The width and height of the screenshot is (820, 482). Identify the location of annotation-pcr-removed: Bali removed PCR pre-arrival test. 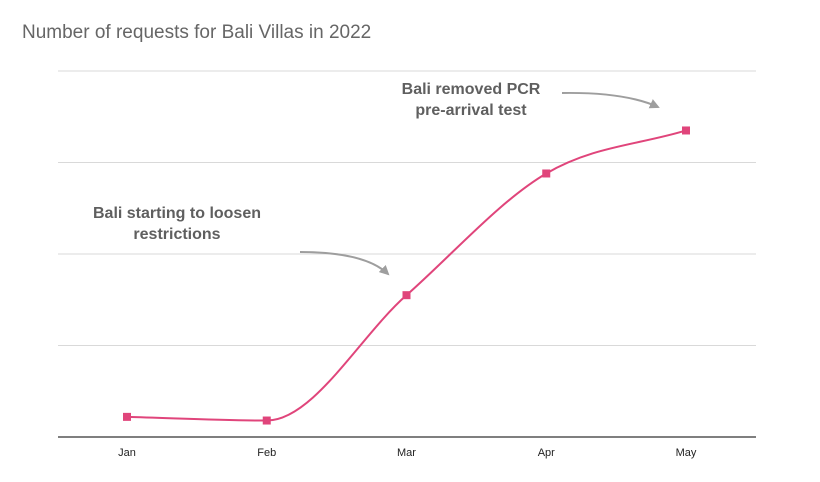
(471, 100).